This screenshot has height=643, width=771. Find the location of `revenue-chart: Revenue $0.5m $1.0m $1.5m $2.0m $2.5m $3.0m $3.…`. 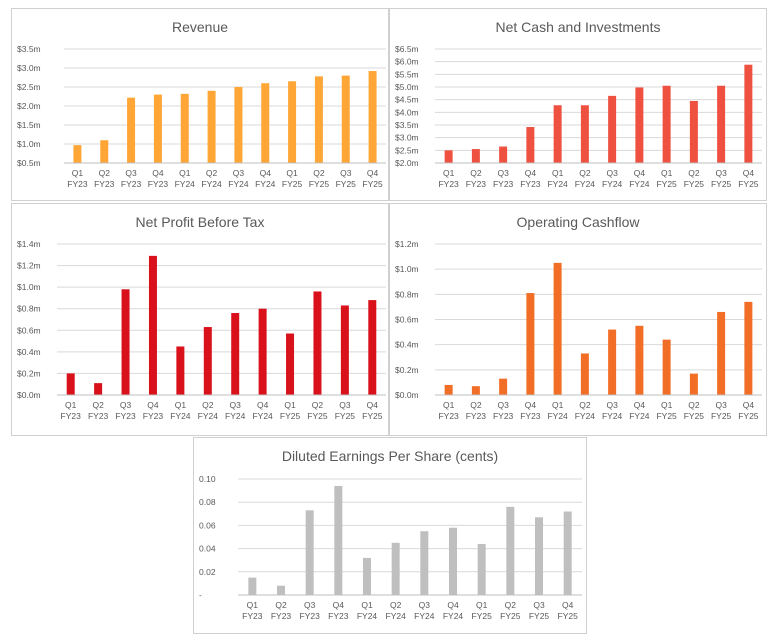

revenue-chart: Revenue $0.5m $1.0m $1.5m $2.0m $2.5m $3.0m $3.… is located at coordinates (201, 104).